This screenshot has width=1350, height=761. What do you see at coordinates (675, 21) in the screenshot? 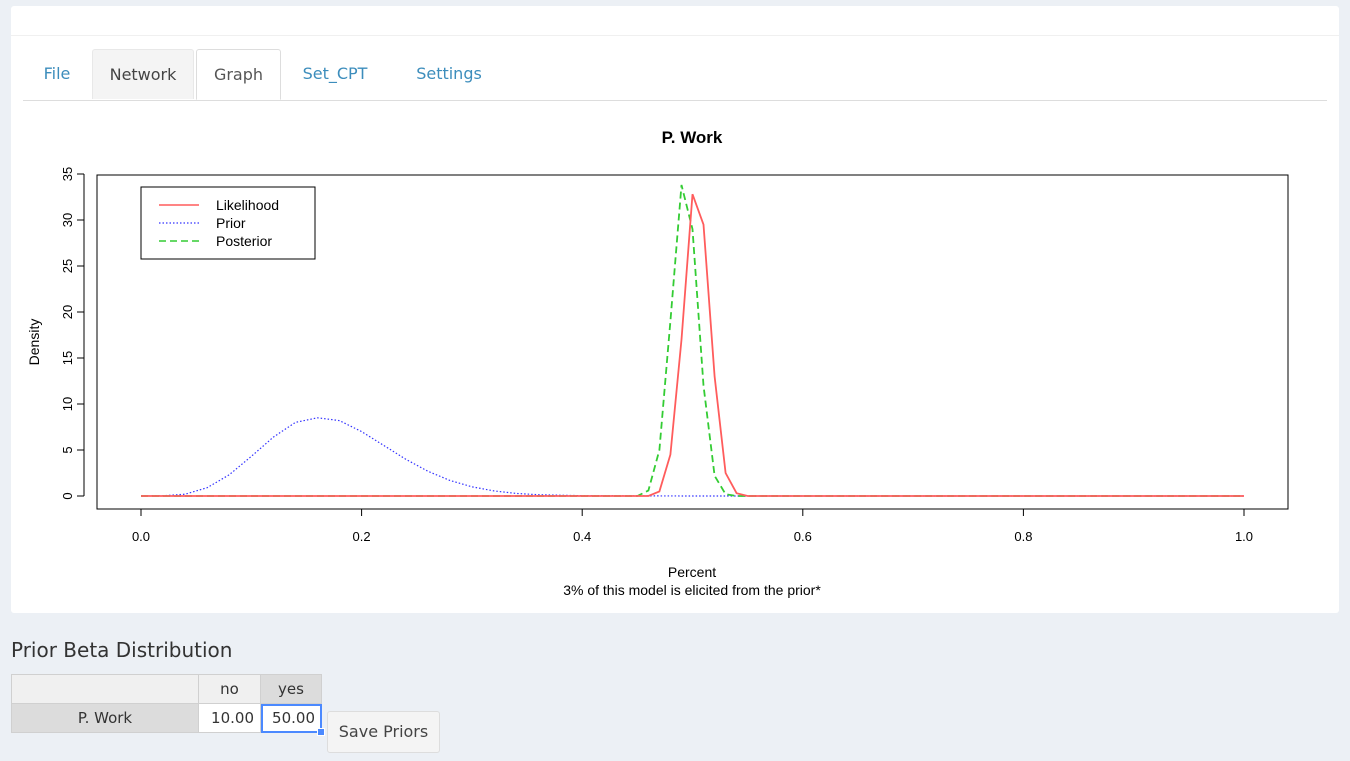
I see `panel-header` at bounding box center [675, 21].